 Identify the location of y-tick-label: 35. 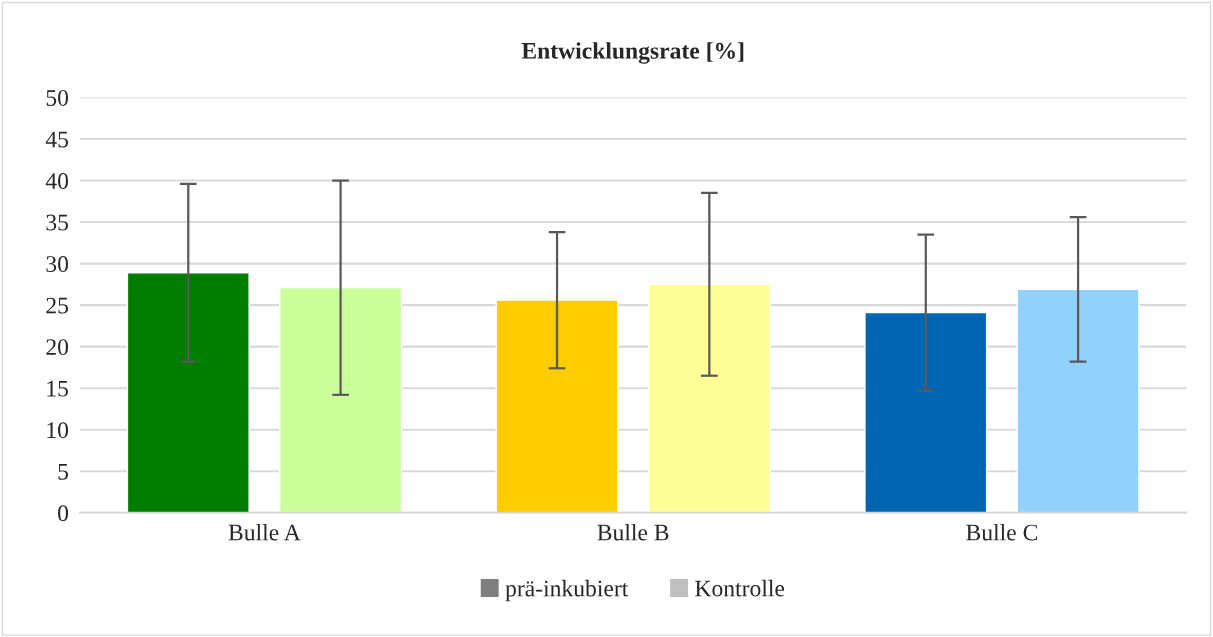
(57, 222).